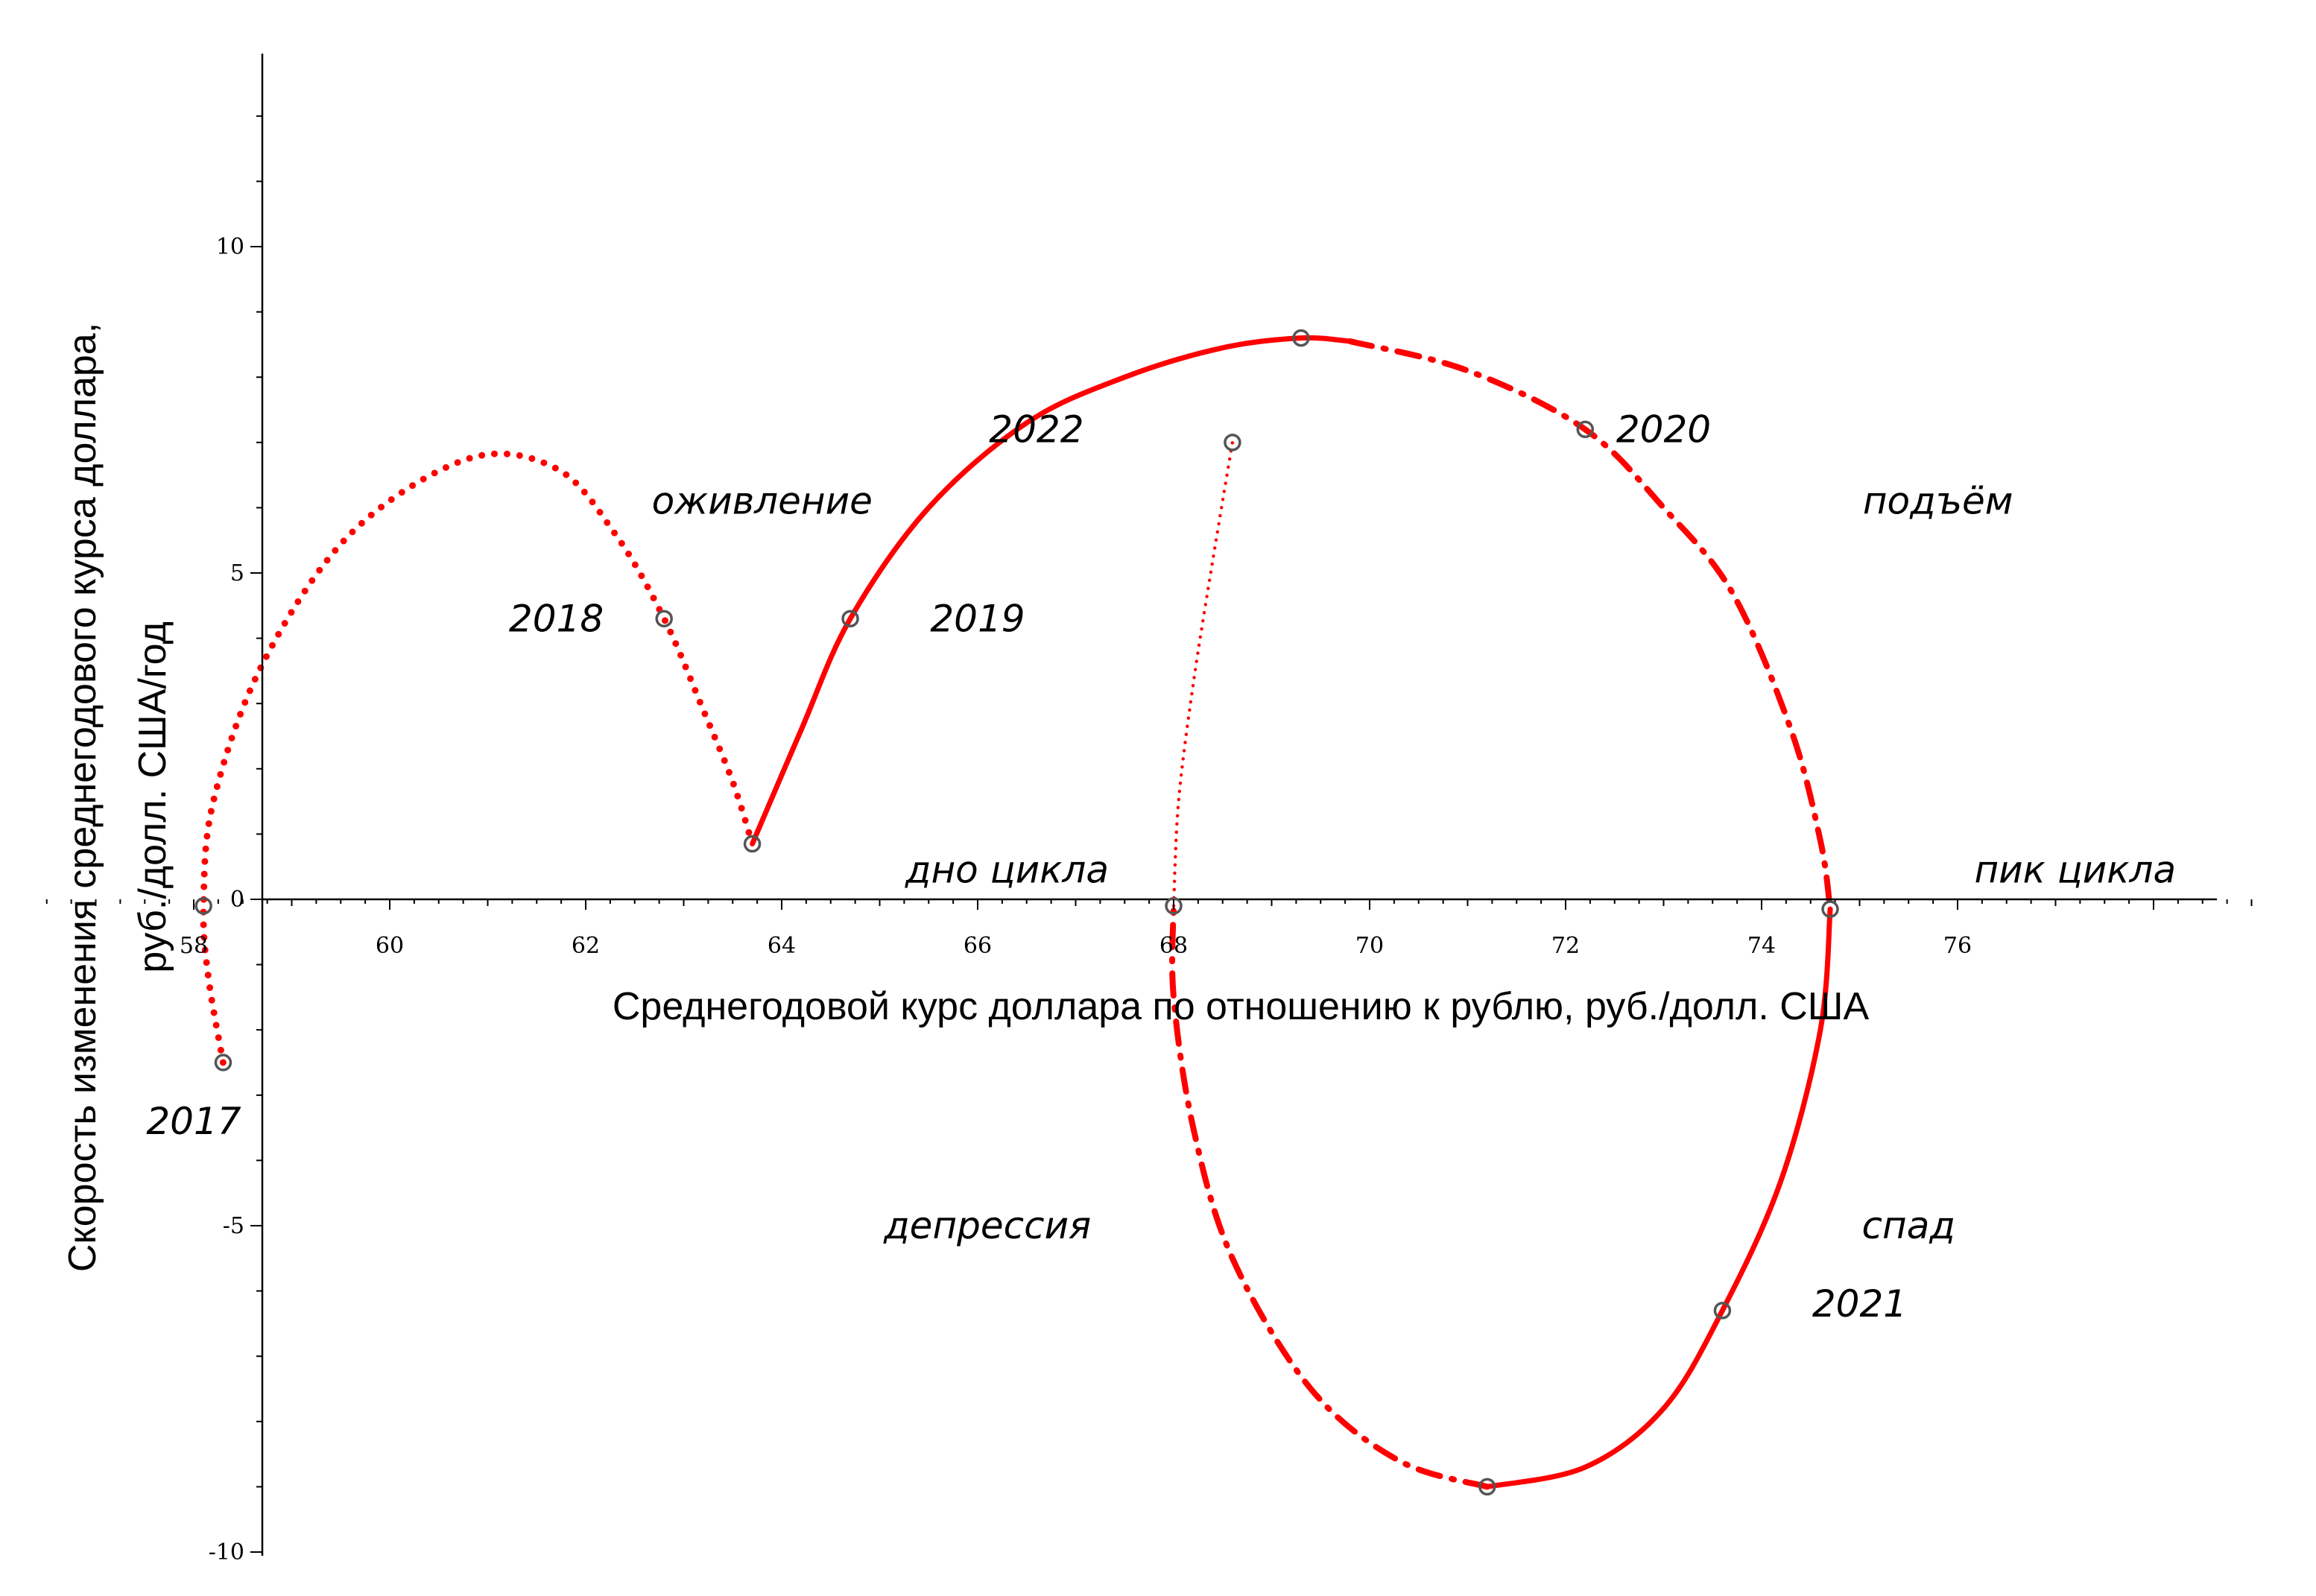 This screenshot has width=2316, height=1596. I want to click on x-tick-label: 74, so click(1761, 946).